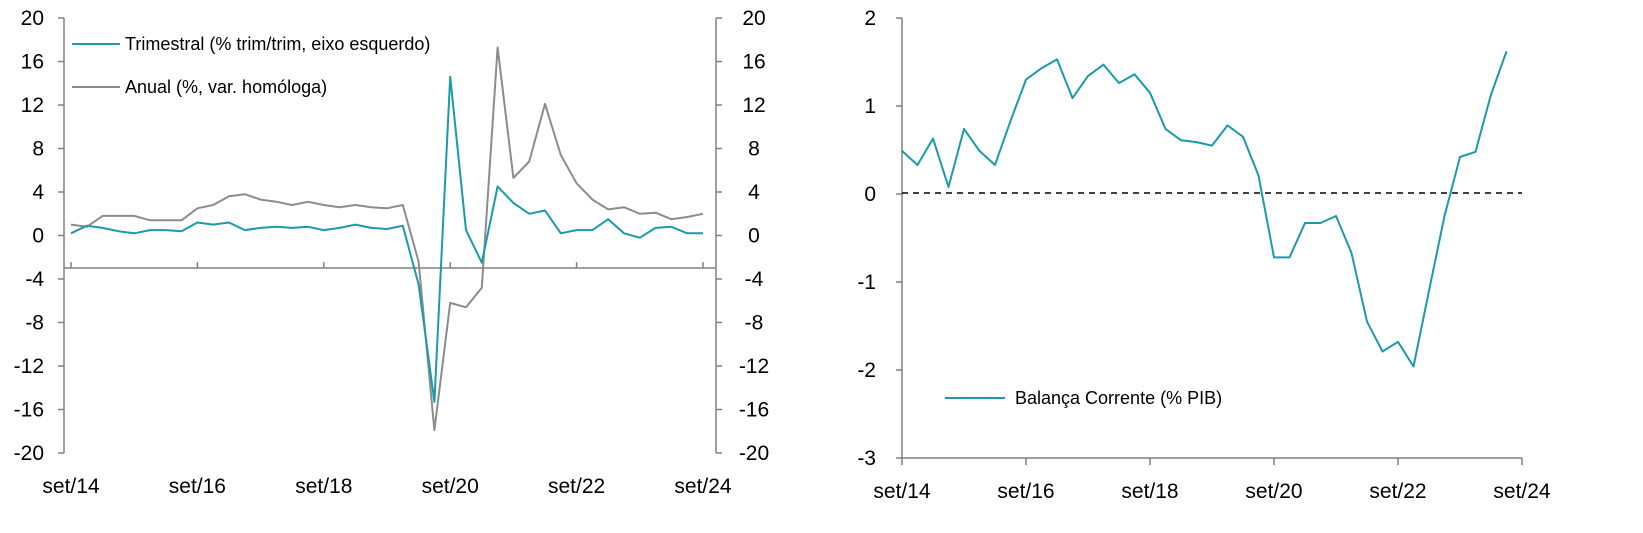 The width and height of the screenshot is (1643, 533). What do you see at coordinates (29, 453) in the screenshot?
I see `y-tick-label: -20` at bounding box center [29, 453].